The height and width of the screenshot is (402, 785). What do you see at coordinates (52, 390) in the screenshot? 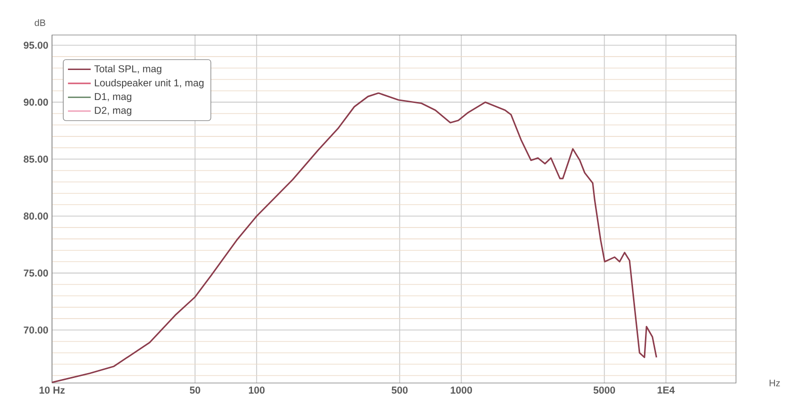
I see `x-tick-label: 10 Hz` at bounding box center [52, 390].